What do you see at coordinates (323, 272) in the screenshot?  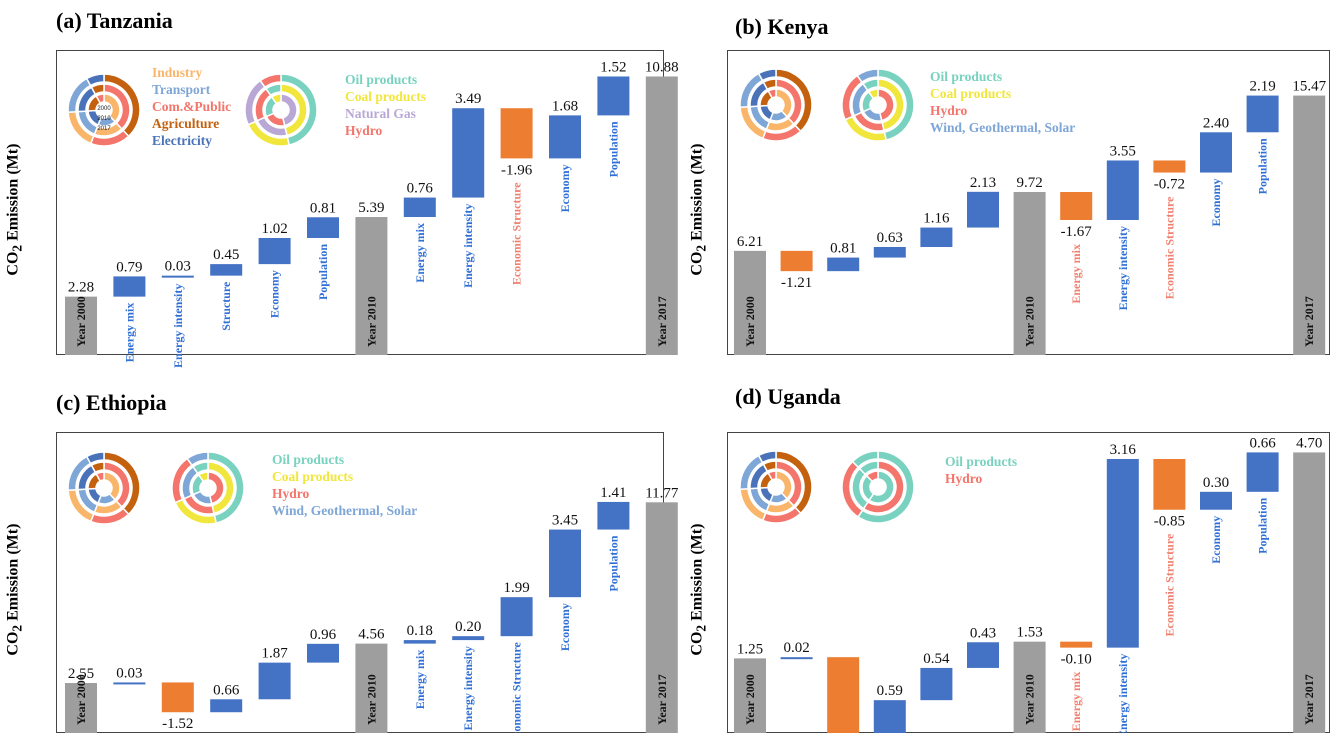 I see `category-label-0-5: Population` at bounding box center [323, 272].